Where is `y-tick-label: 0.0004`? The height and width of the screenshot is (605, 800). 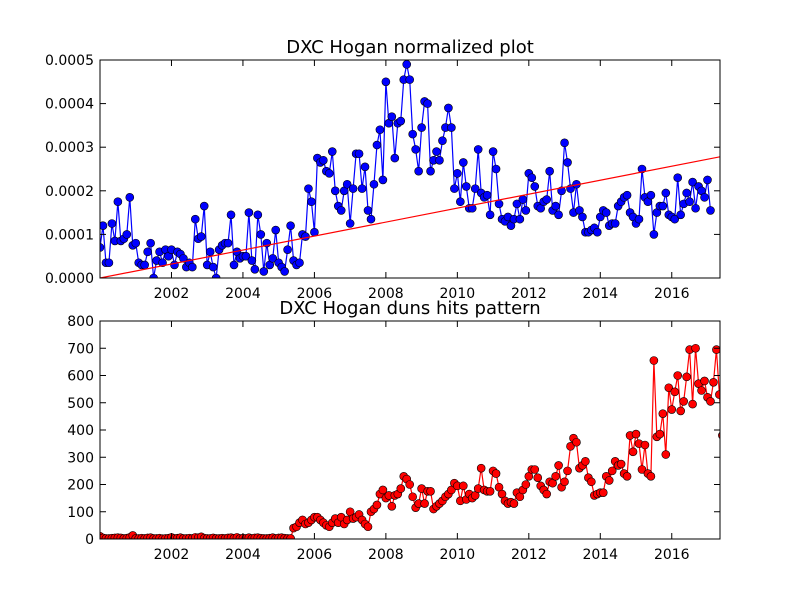
y-tick-label: 0.0004 is located at coordinates (69, 105).